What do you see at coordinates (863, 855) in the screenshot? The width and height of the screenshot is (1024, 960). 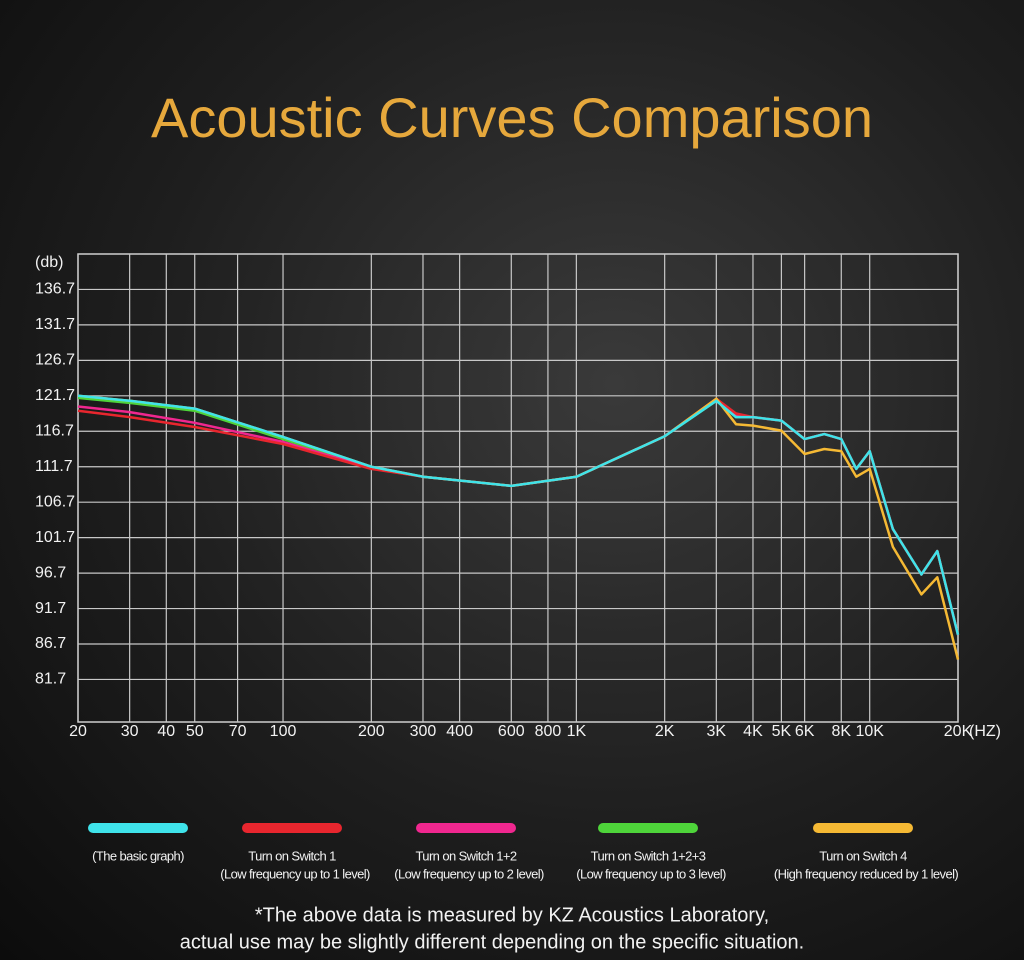 I see `legend-label: Turn on Switch 4` at bounding box center [863, 855].